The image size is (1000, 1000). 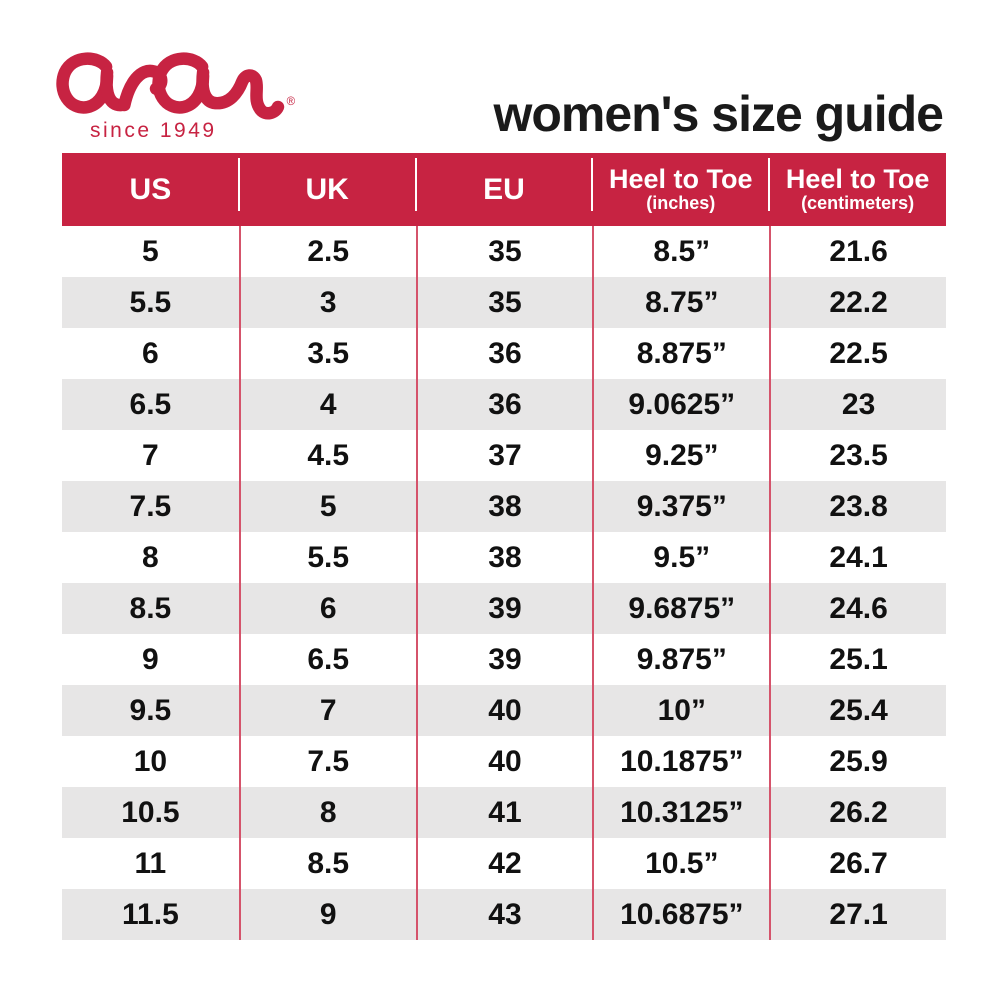 I want to click on header-us-label: US, so click(x=150, y=189).